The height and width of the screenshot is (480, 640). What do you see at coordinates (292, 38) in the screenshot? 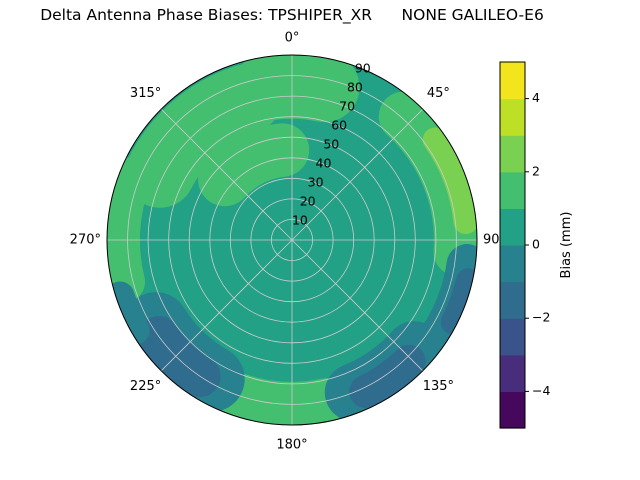
I see `theta-tick-label-0: 0°` at bounding box center [292, 38].